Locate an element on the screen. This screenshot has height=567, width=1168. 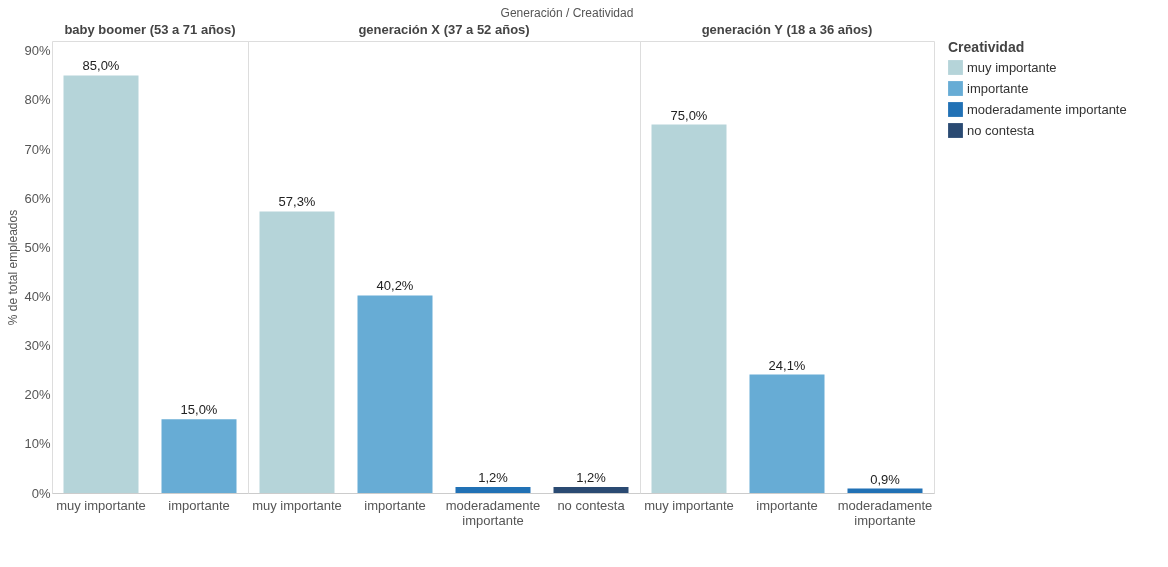
y-tick-label: 60% is located at coordinates (37, 198).